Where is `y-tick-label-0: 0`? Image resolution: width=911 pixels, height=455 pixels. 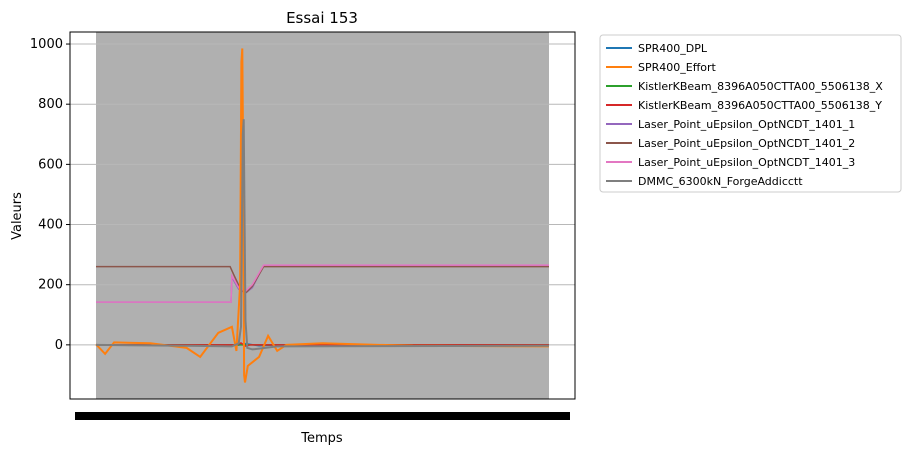 y-tick-label-0: 0 is located at coordinates (59, 345).